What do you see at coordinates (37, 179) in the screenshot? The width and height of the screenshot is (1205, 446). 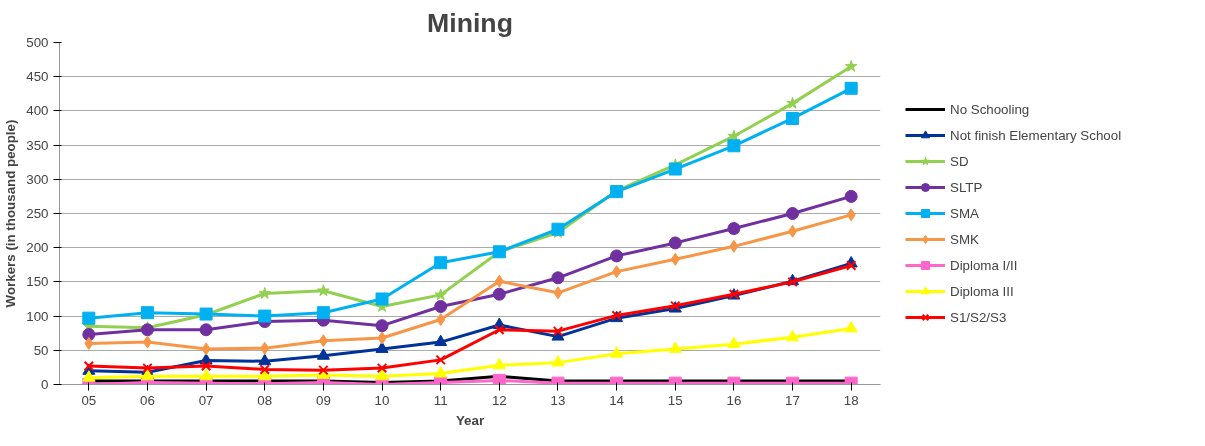 I see `y-tick-label: 300` at bounding box center [37, 179].